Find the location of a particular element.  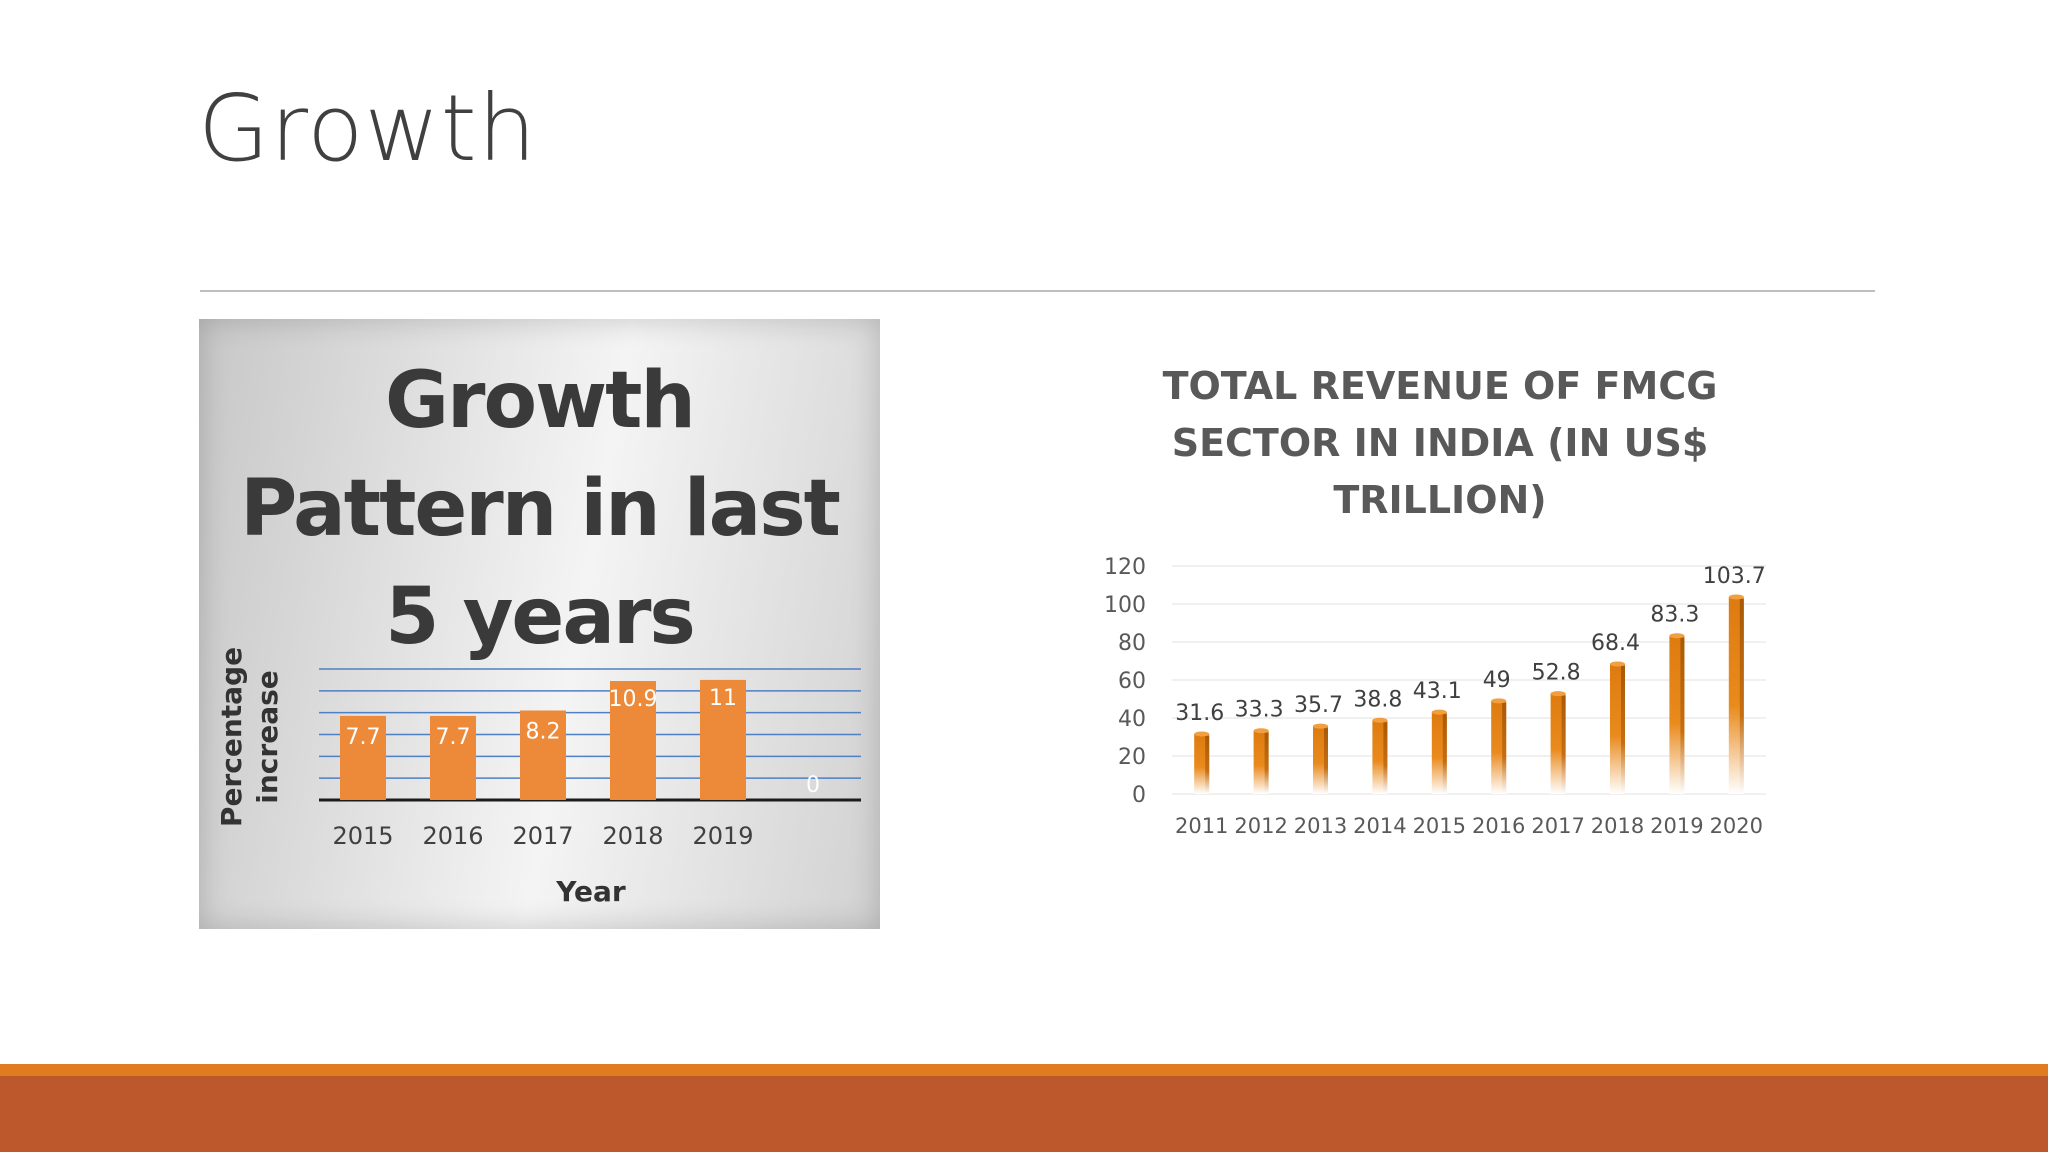

data-label: 43.1 is located at coordinates (1437, 691).